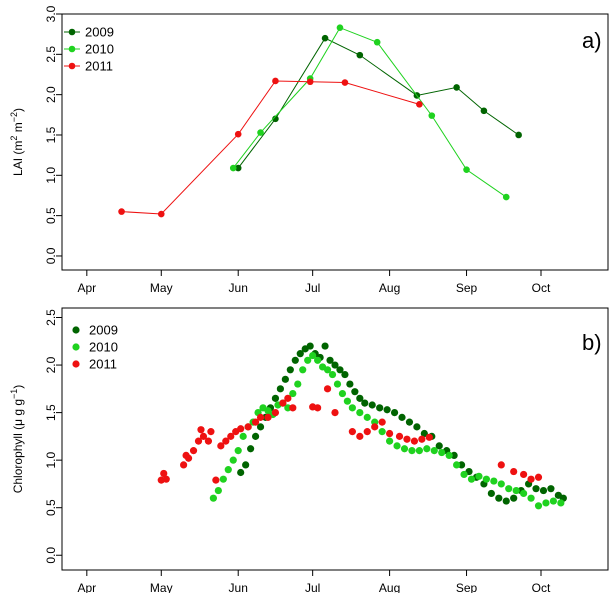  Describe the element at coordinates (51, 459) in the screenshot. I see `y-tick-label: 1.0` at that location.